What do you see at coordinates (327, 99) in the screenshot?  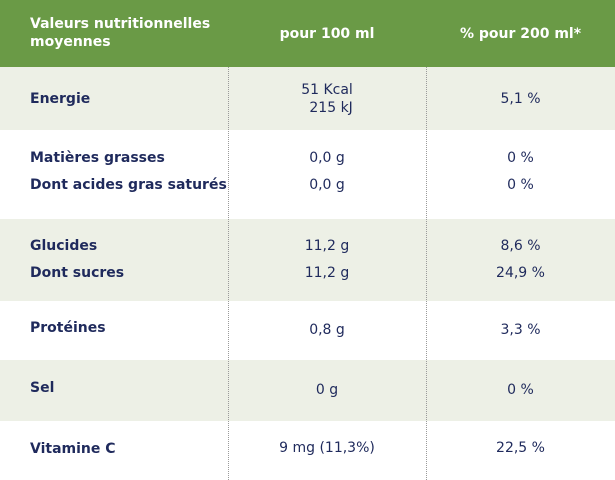 I see `value-energie-100ml: 51 Kcal 215 kJ` at bounding box center [327, 99].